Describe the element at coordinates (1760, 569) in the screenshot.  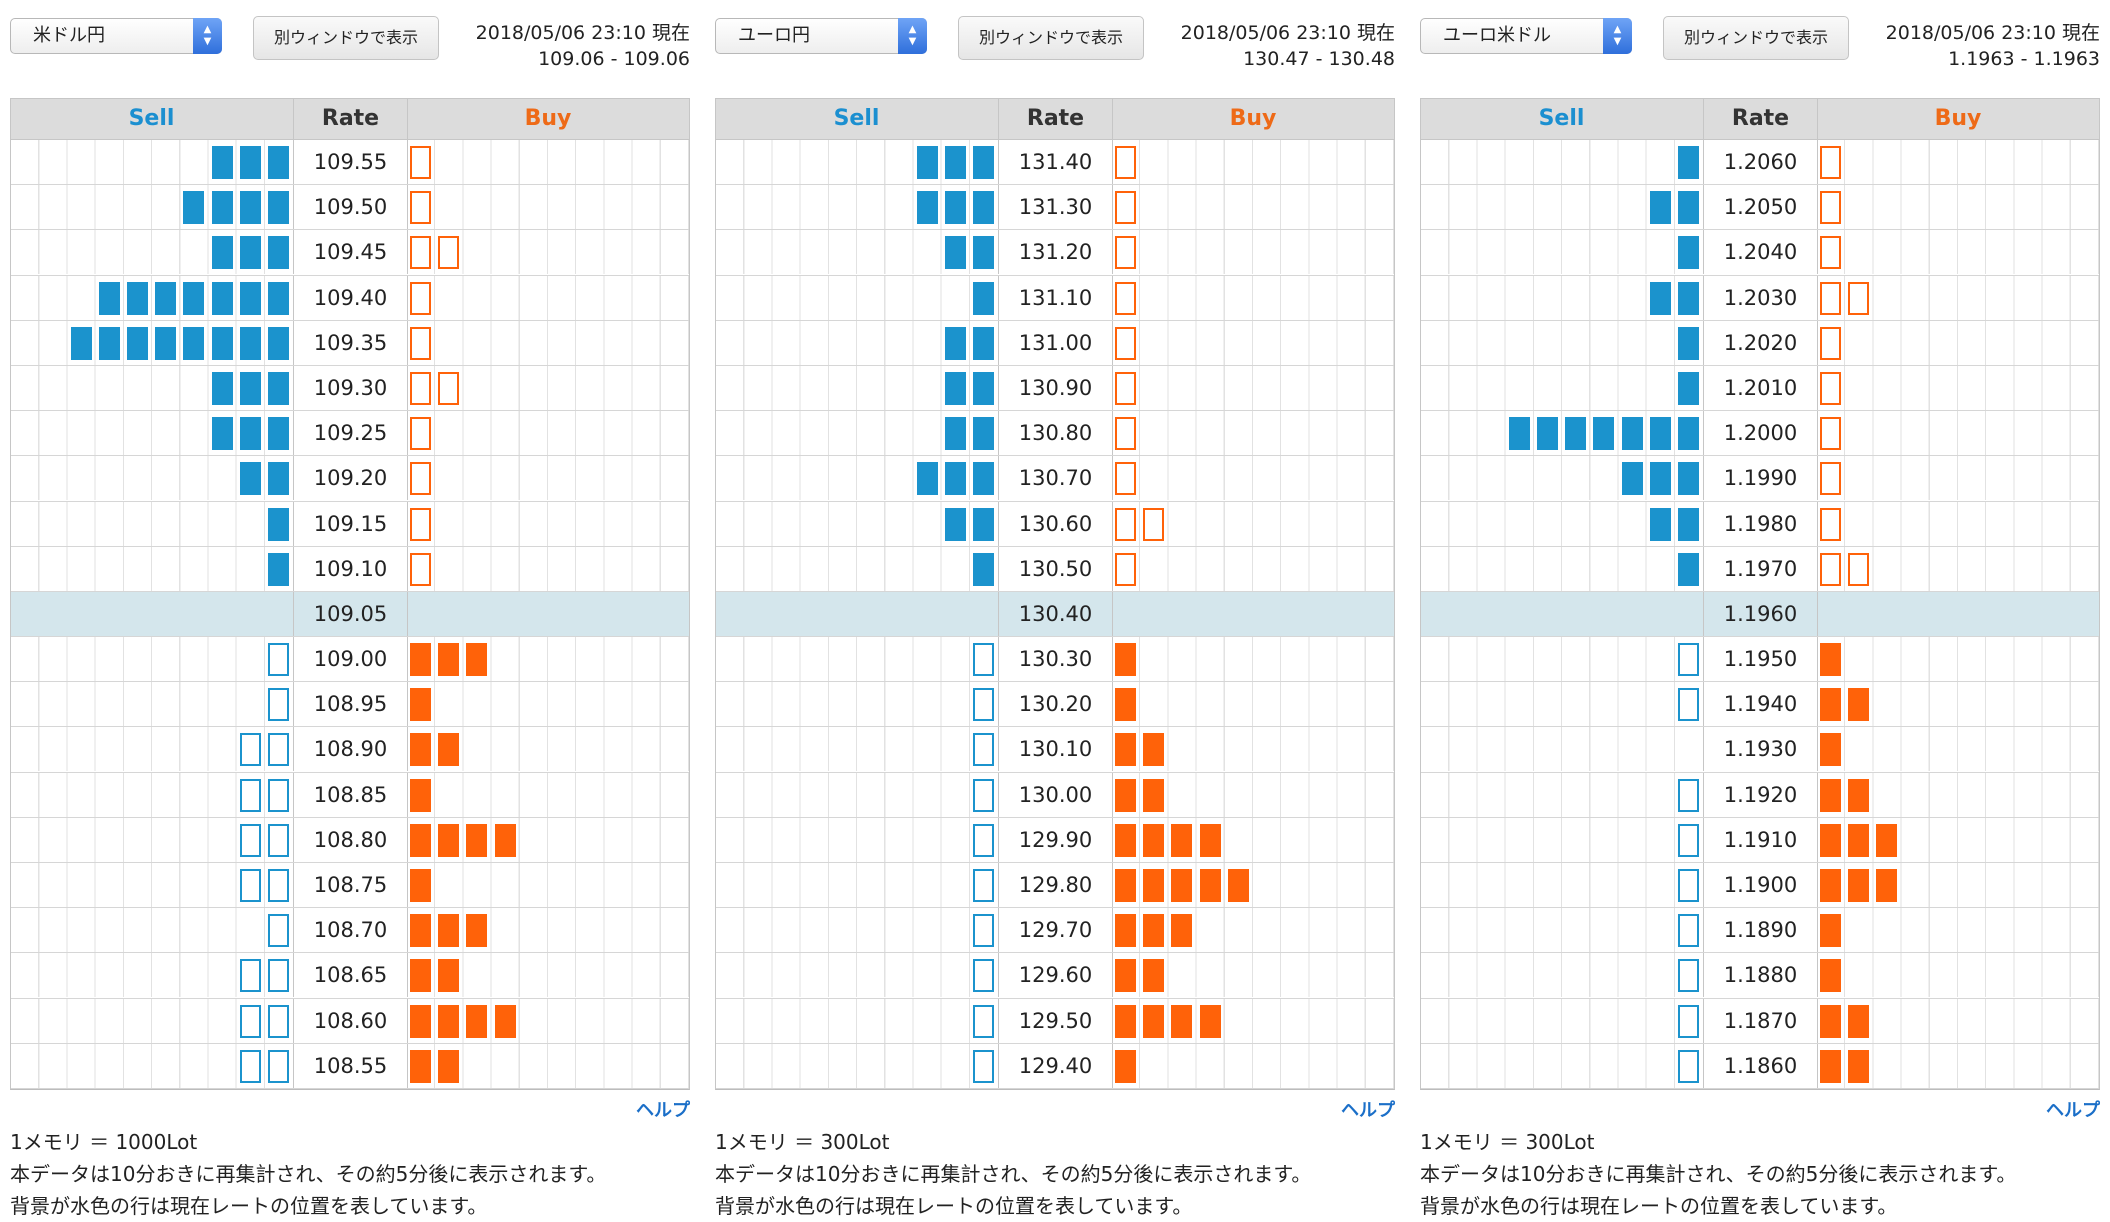
I see `table-row: 1.1970` at that location.